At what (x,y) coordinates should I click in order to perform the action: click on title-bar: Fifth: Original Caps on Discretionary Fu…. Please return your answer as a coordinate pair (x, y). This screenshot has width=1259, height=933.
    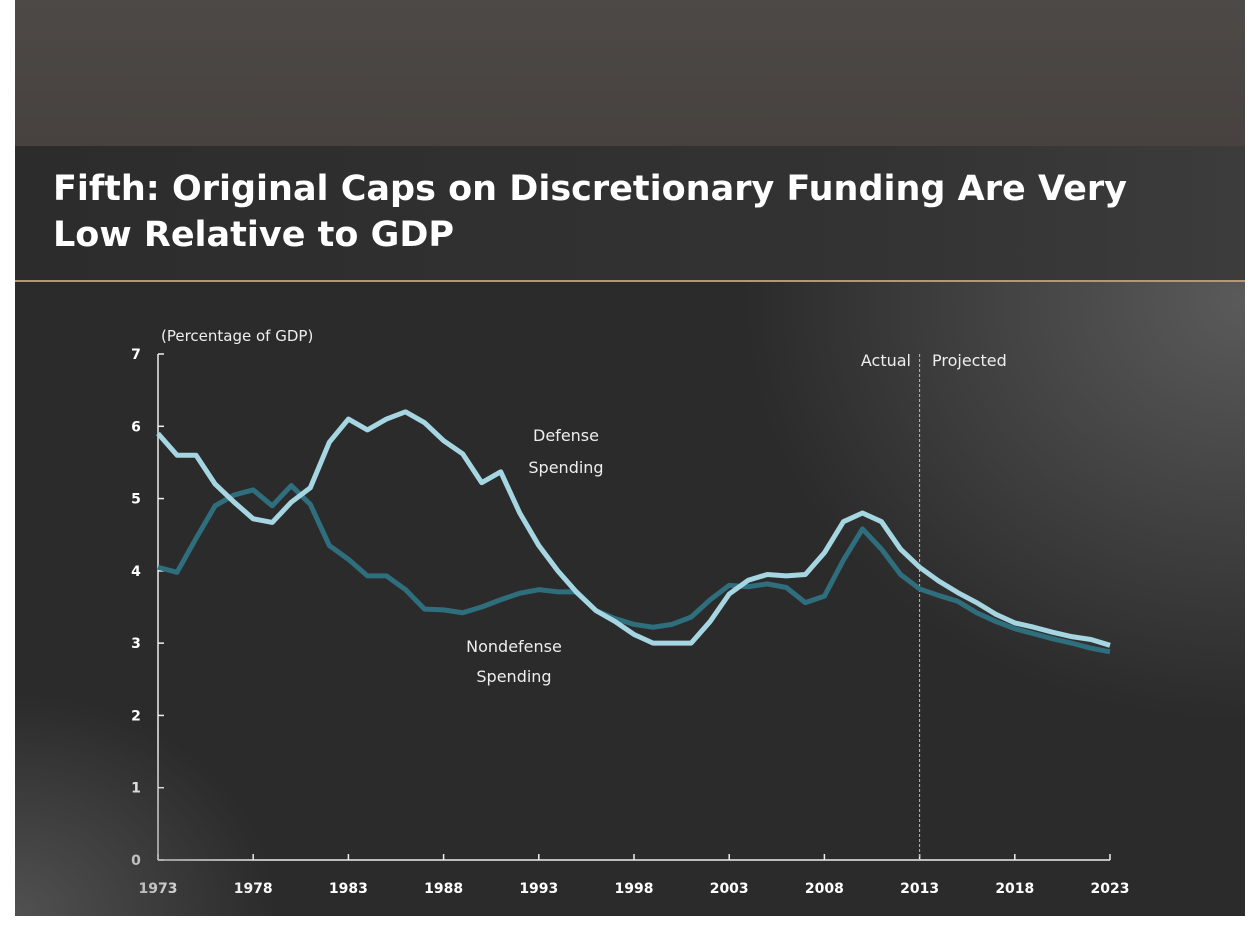
    Looking at the image, I should click on (630, 213).